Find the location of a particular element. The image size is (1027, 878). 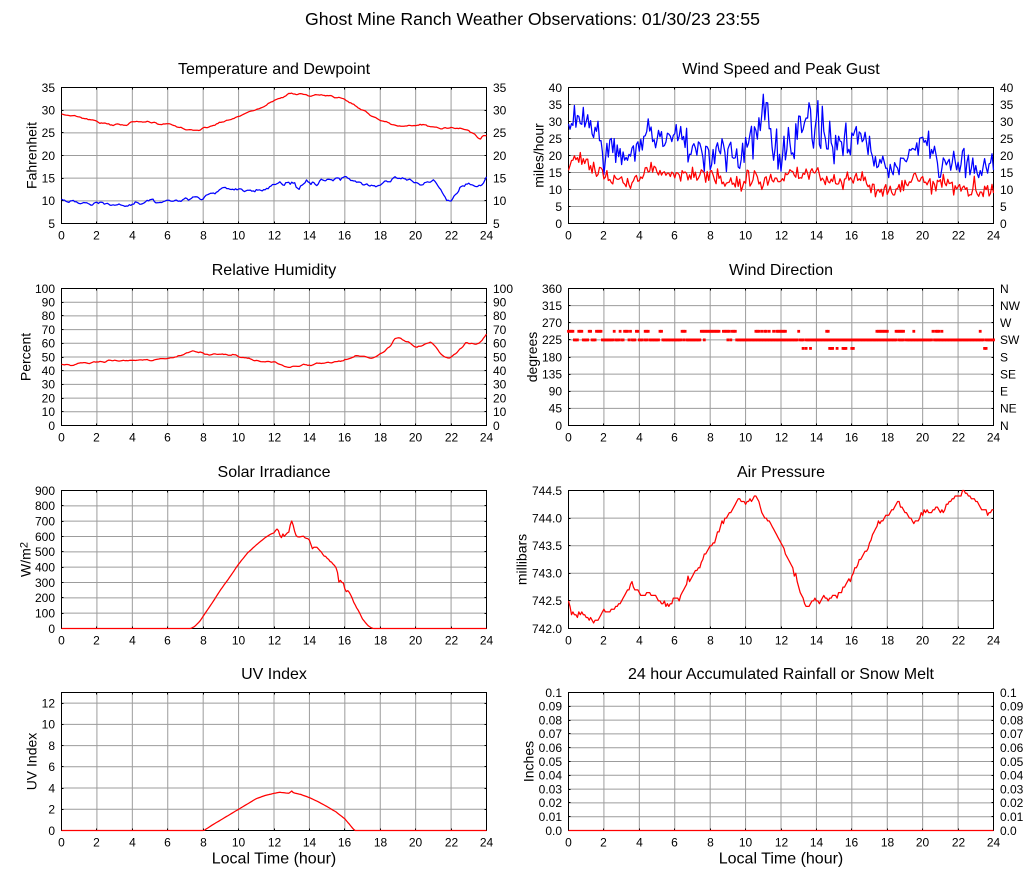

svg-text: 743.5 is located at coordinates (547, 546).